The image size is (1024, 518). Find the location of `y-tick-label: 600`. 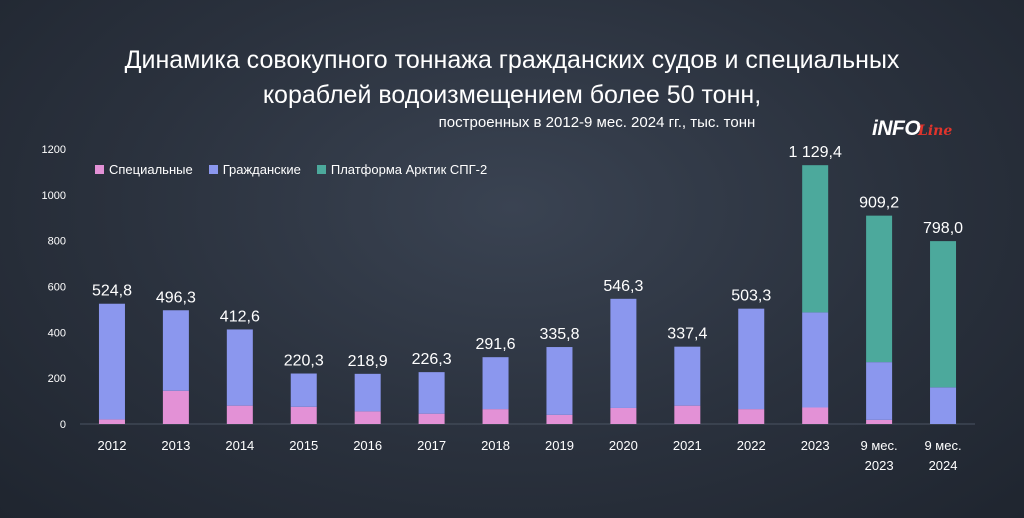

y-tick-label: 600 is located at coordinates (57, 288).